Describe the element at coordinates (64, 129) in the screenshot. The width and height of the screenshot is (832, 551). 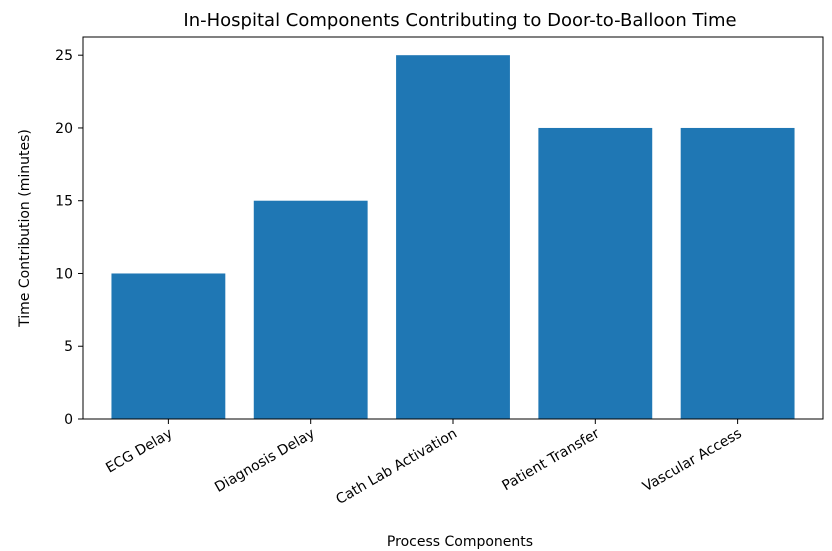
I see `y-tick-label: 20` at that location.